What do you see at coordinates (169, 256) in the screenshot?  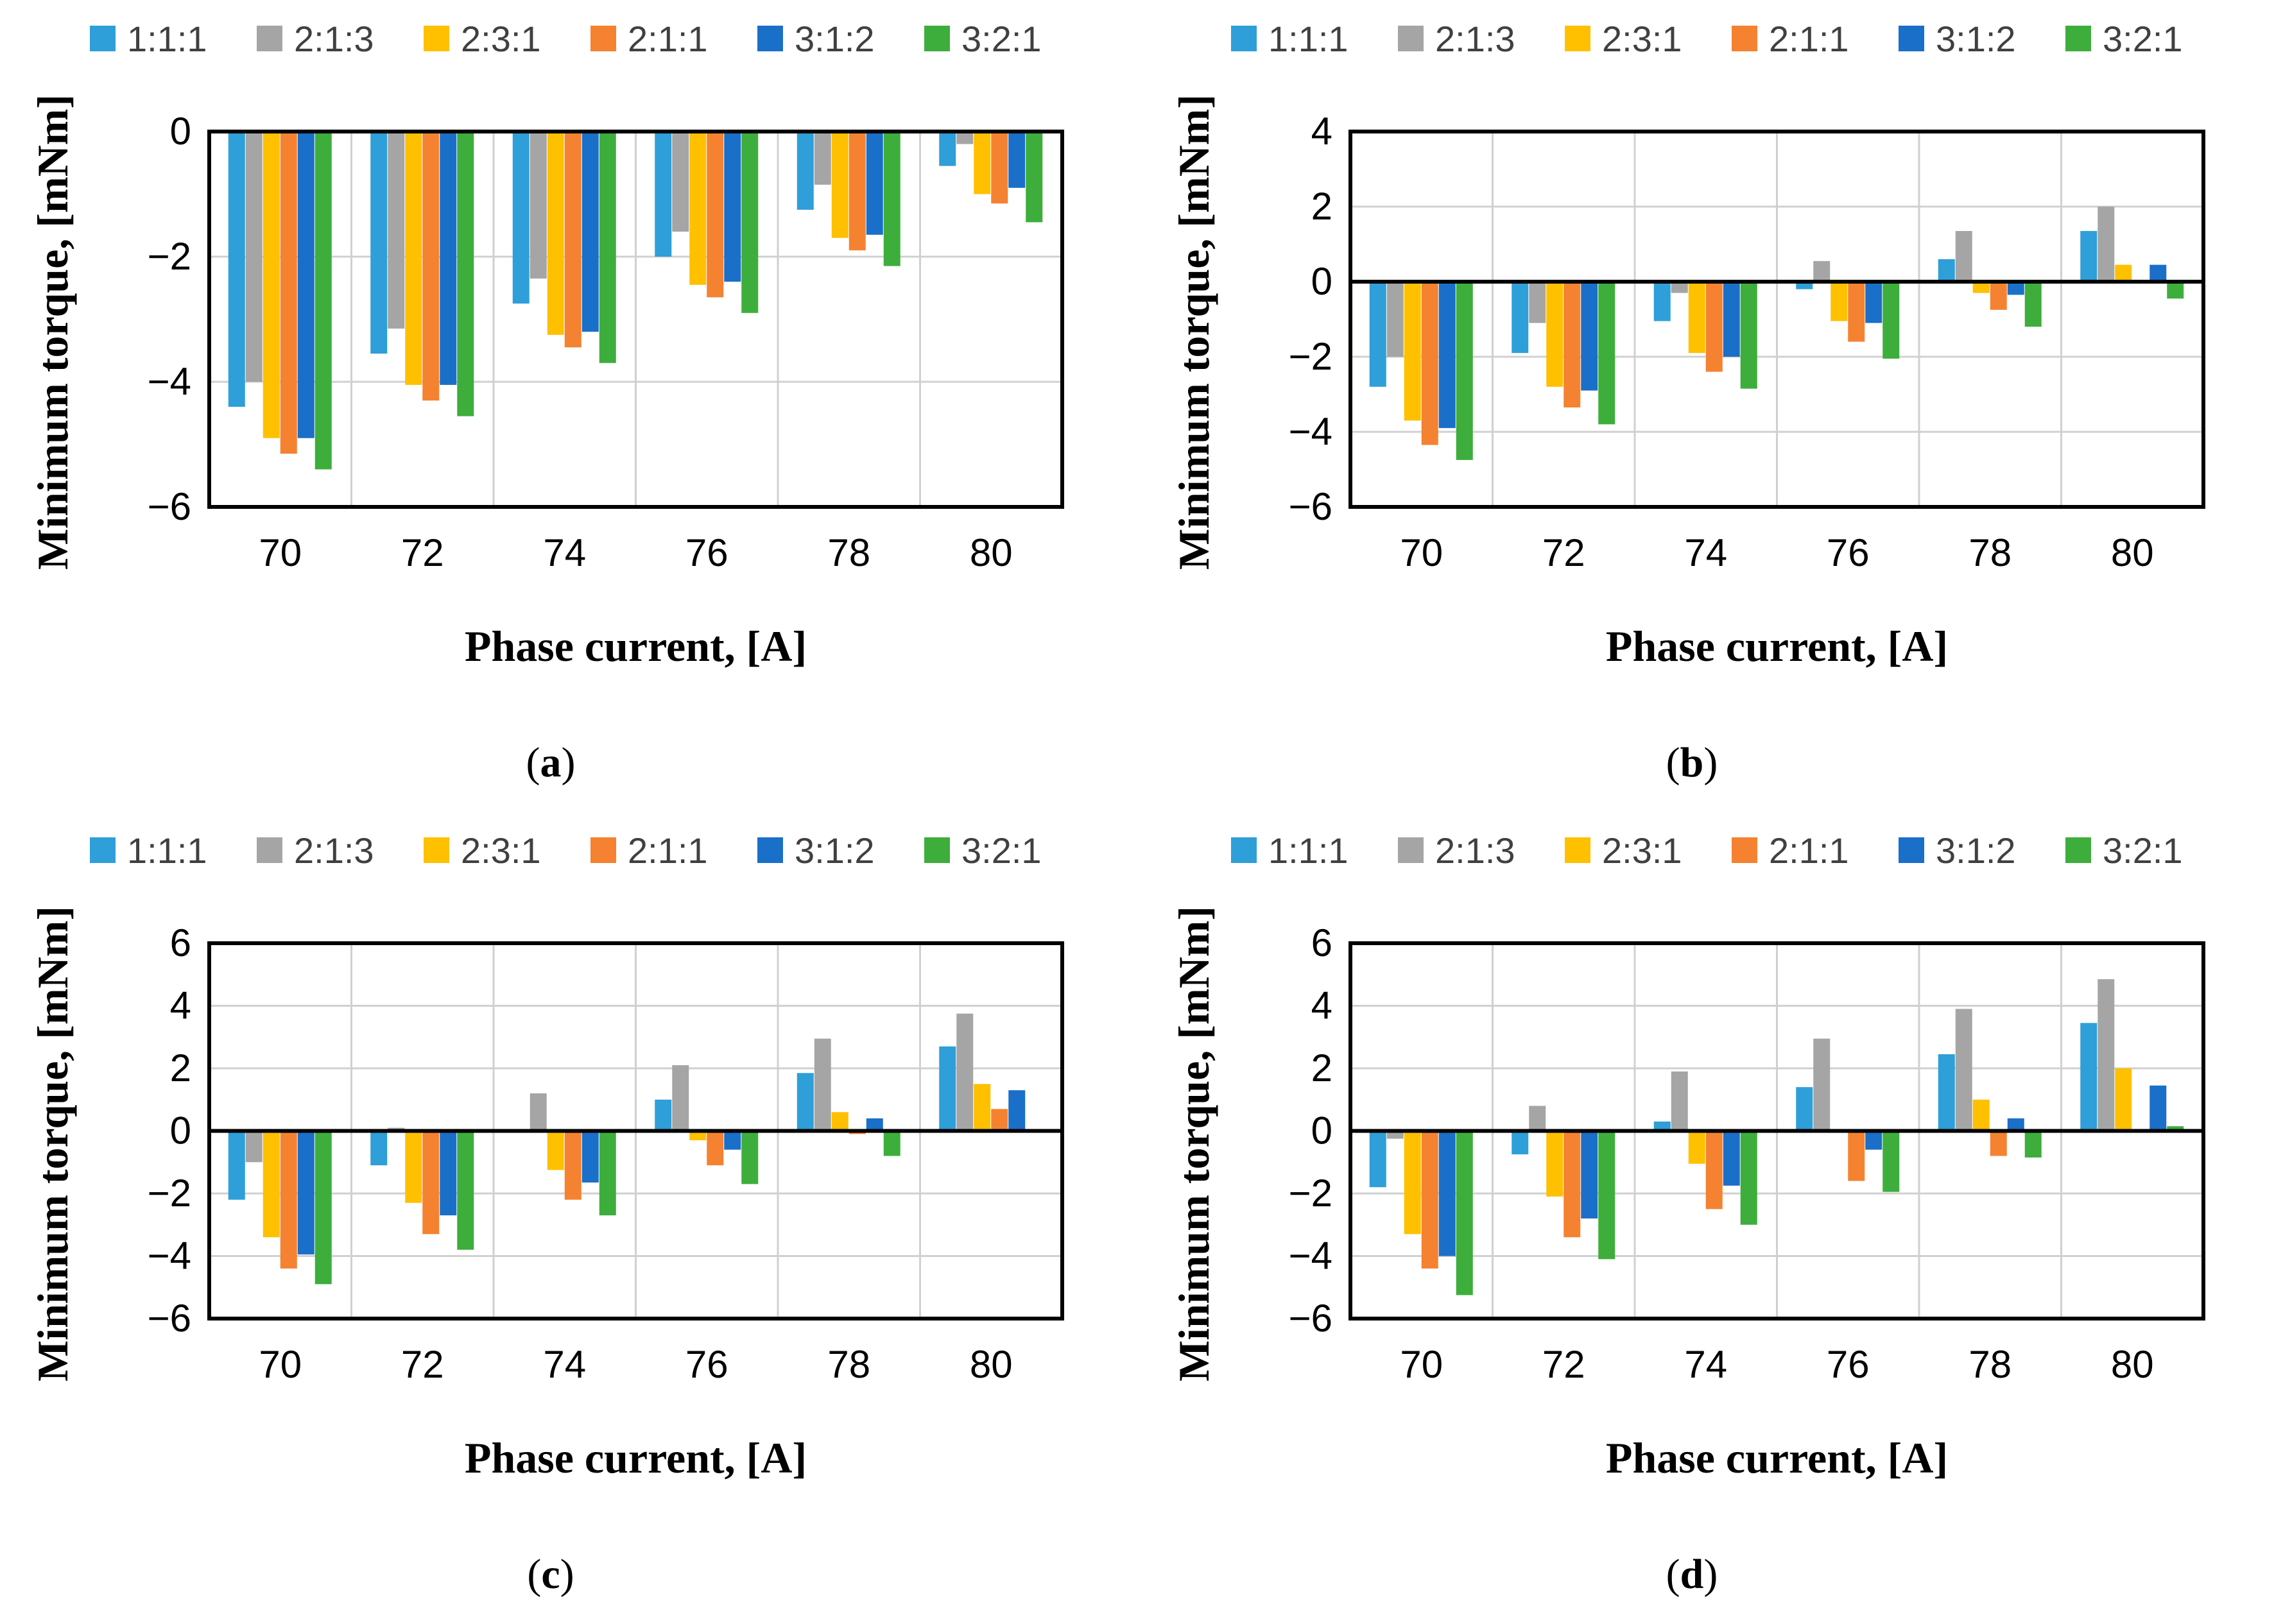 I see `y-tick-label: −2` at bounding box center [169, 256].